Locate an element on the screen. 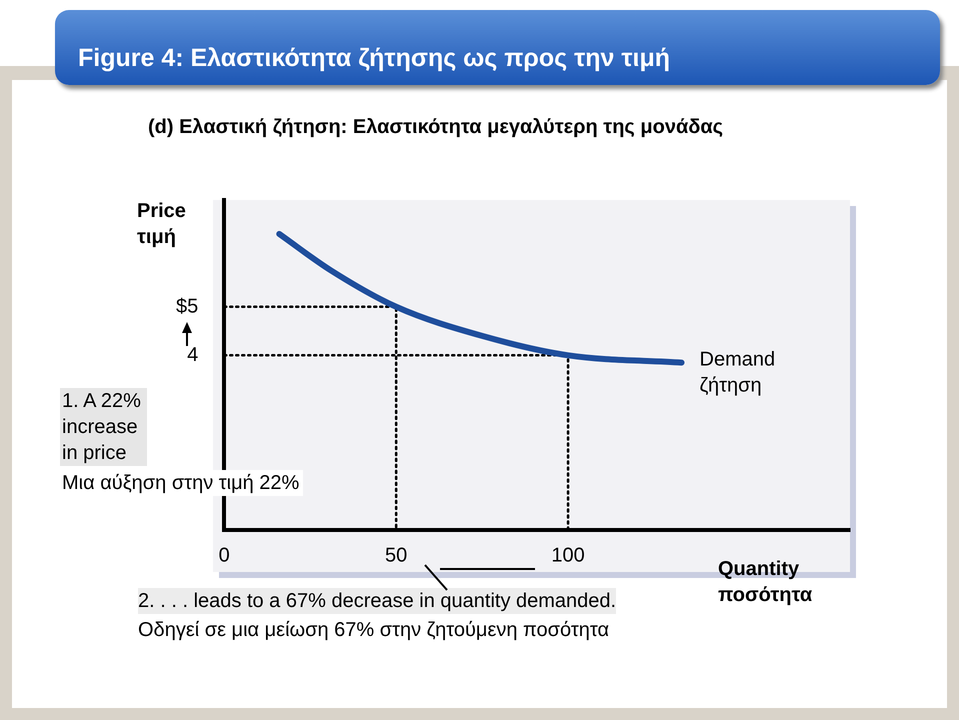  text: Οδηγεί σε μια μείωση 67% στην ζητούμενη ποσότητα is located at coordinates (374, 630).